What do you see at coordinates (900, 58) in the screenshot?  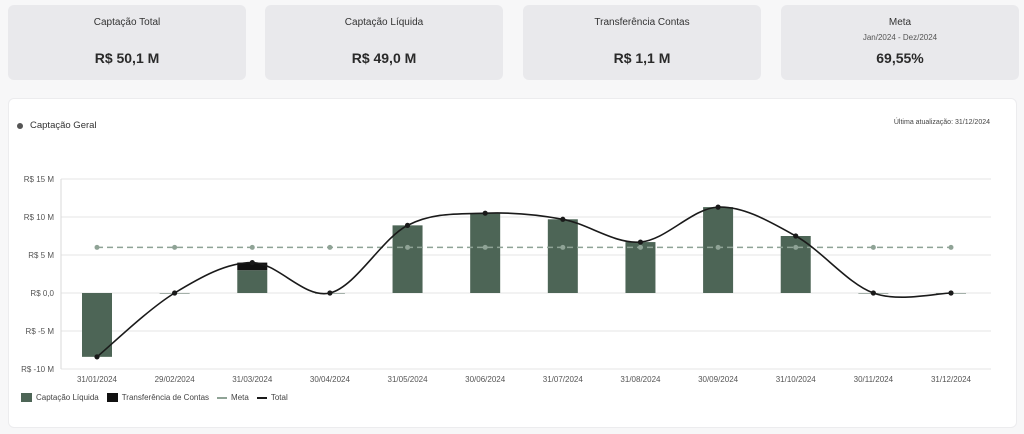 I see `kpi-value: 69,55%` at bounding box center [900, 58].